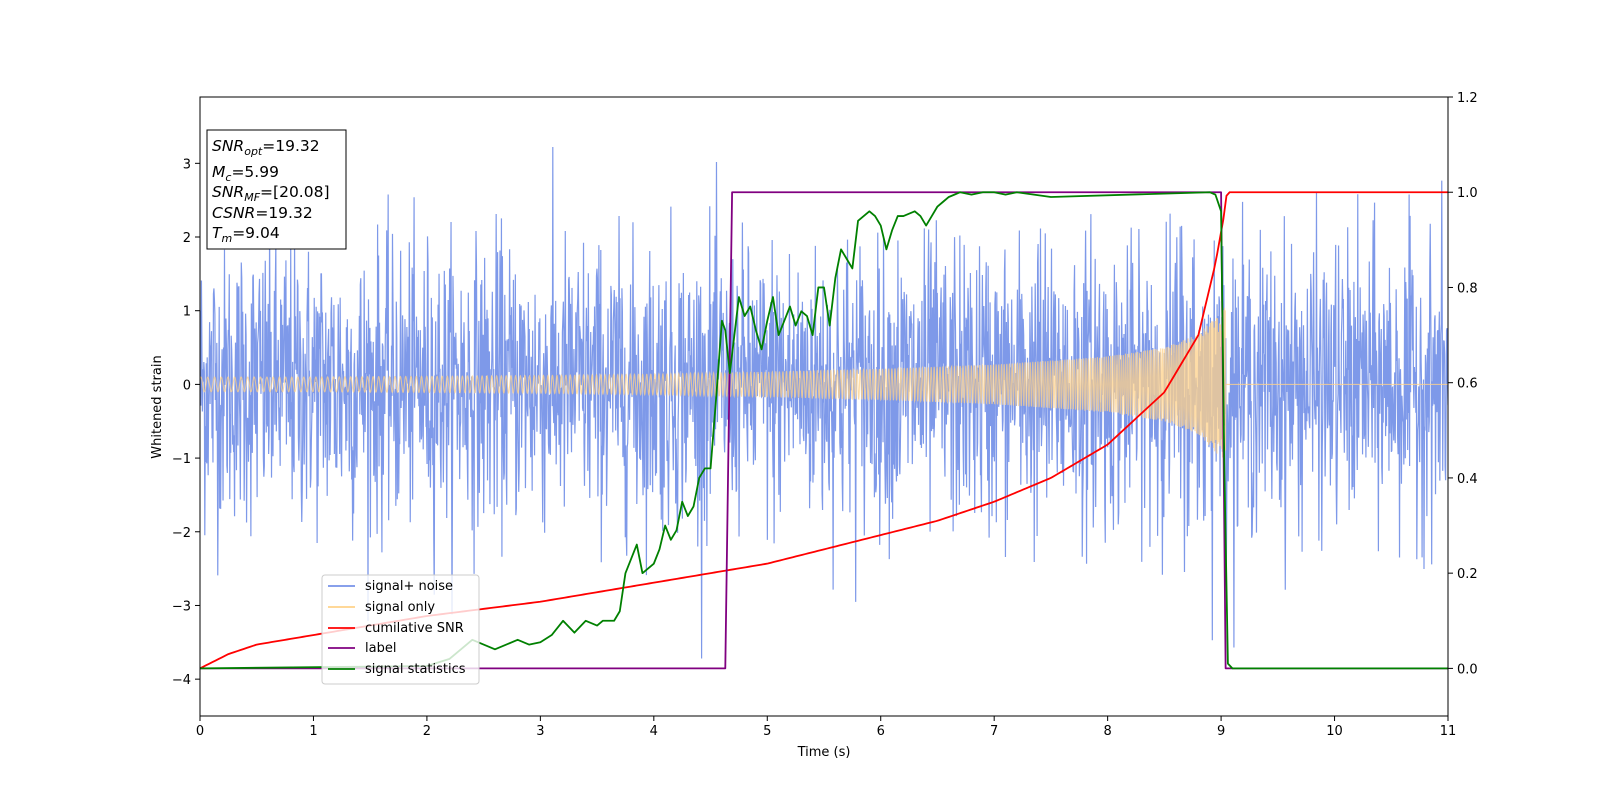 Image resolution: width=1600 pixels, height=800 pixels. Describe the element at coordinates (187, 238) in the screenshot. I see `y-left-tick-label: 2` at that location.